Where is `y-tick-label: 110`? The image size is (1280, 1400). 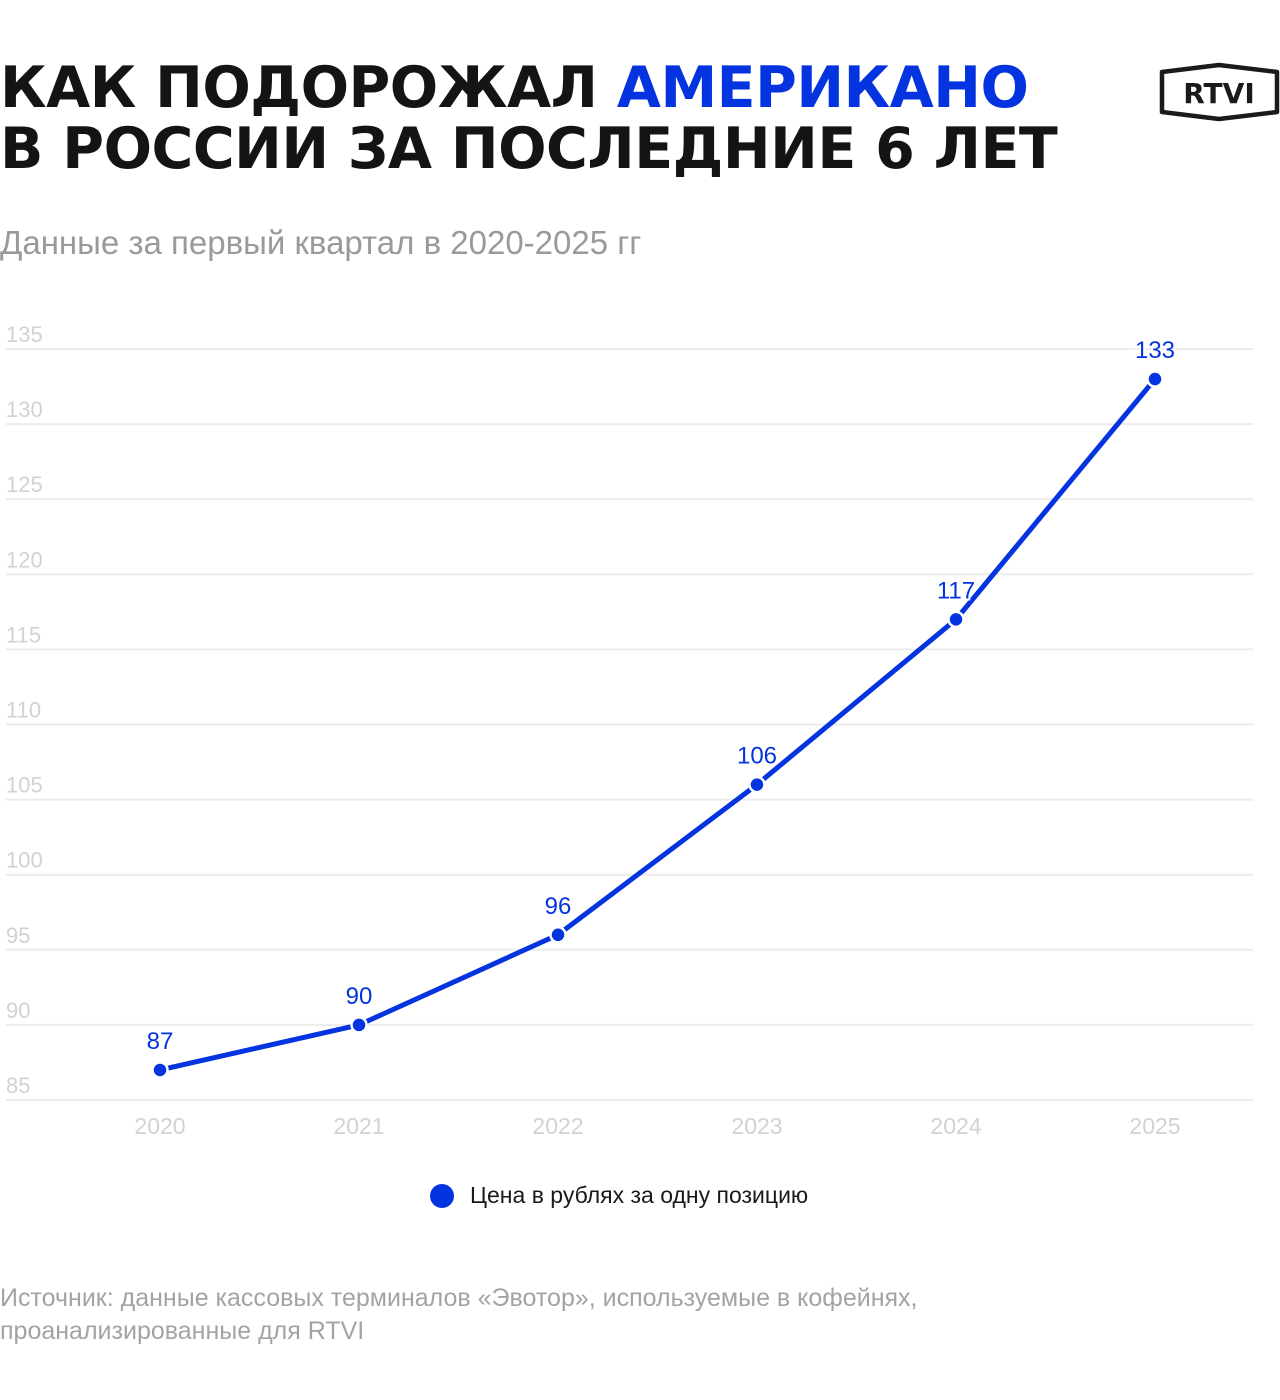 y-tick-label: 110 is located at coordinates (23, 710).